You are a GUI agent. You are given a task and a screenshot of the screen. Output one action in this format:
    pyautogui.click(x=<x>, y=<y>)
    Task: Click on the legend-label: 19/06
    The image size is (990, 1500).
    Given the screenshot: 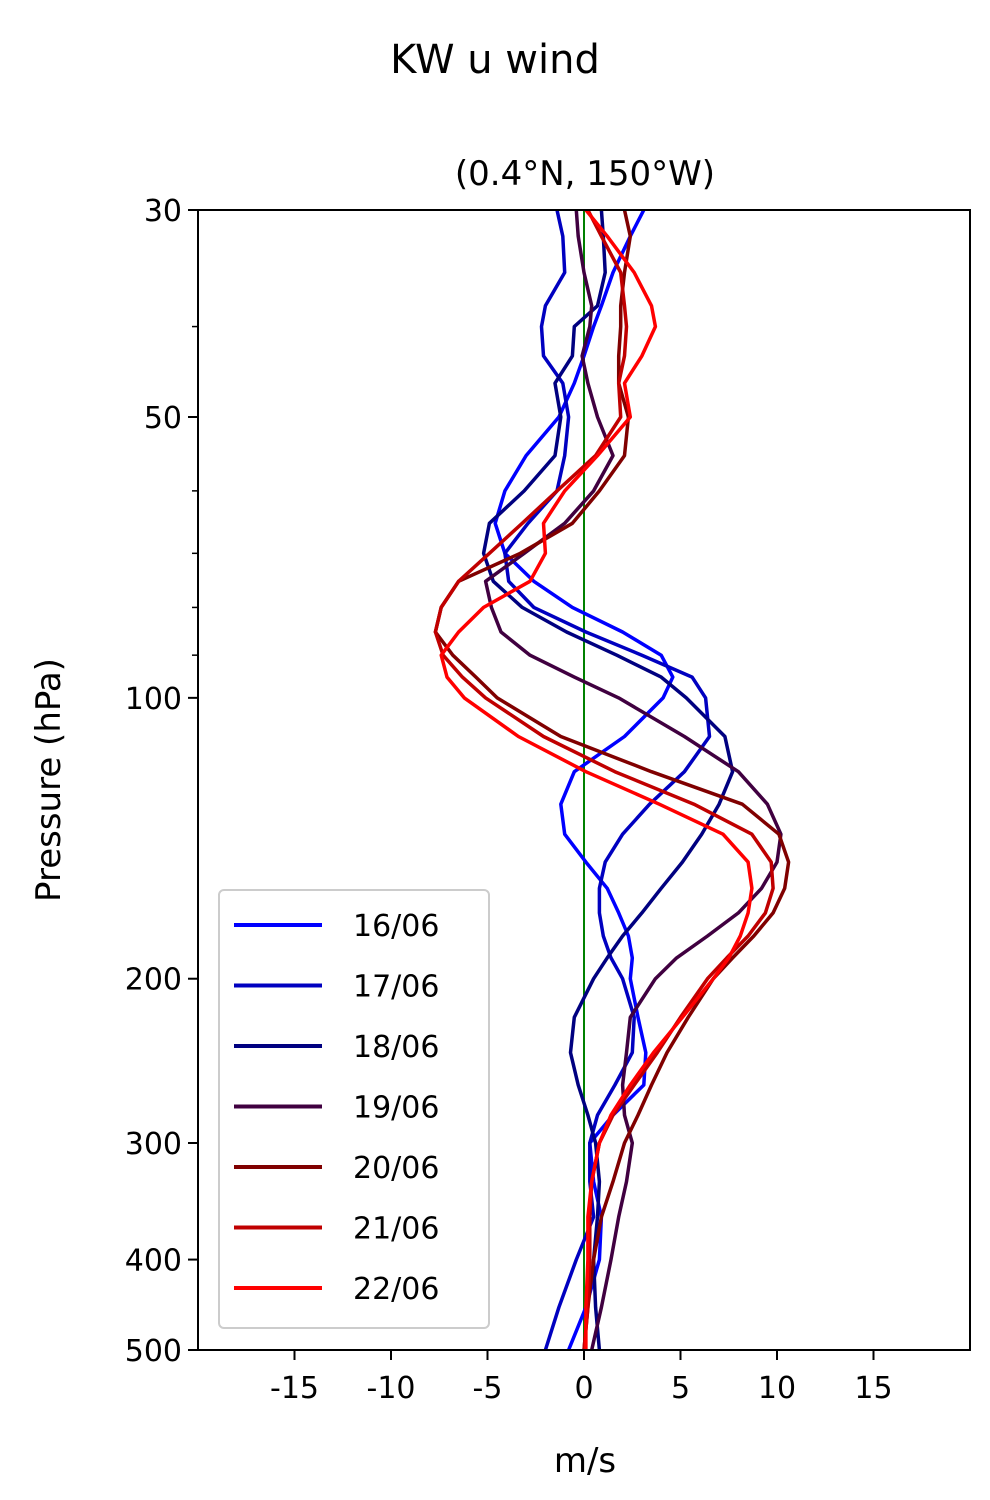 What is the action you would take?
    pyautogui.click(x=396, y=1108)
    